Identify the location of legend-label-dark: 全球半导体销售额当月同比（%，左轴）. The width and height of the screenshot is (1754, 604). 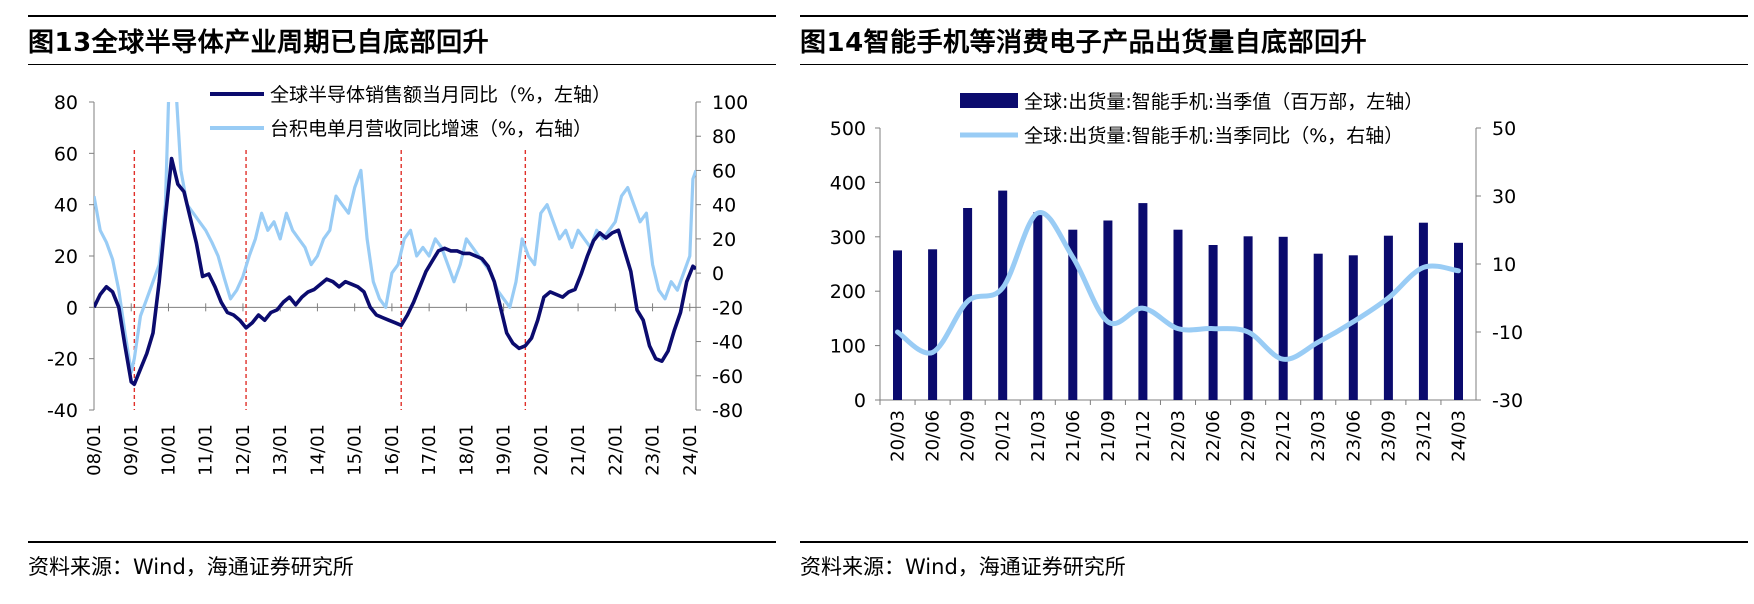
(440, 95).